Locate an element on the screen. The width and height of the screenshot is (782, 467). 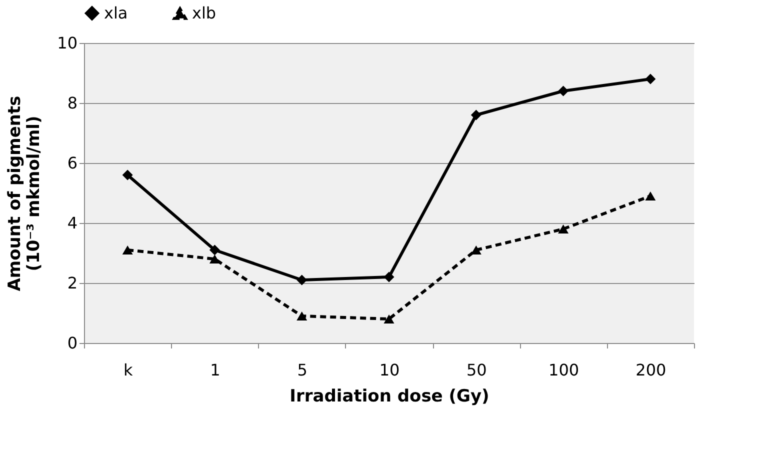
x-tick-label: 5 is located at coordinates (302, 370).